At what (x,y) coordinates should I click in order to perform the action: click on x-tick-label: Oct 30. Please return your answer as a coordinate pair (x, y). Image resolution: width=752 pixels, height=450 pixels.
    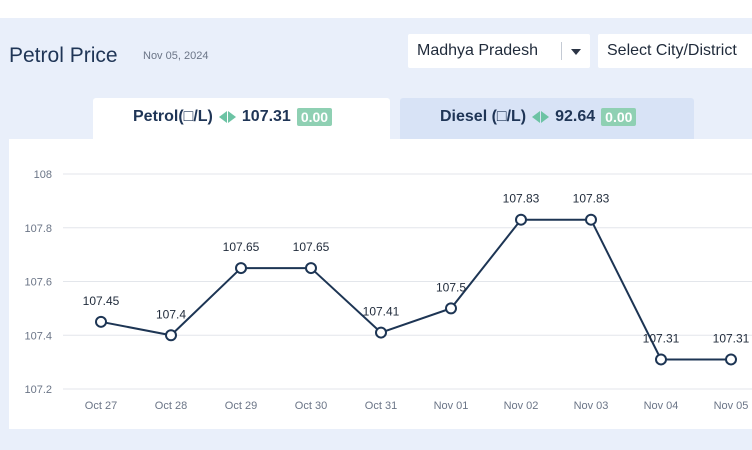
    Looking at the image, I should click on (311, 406).